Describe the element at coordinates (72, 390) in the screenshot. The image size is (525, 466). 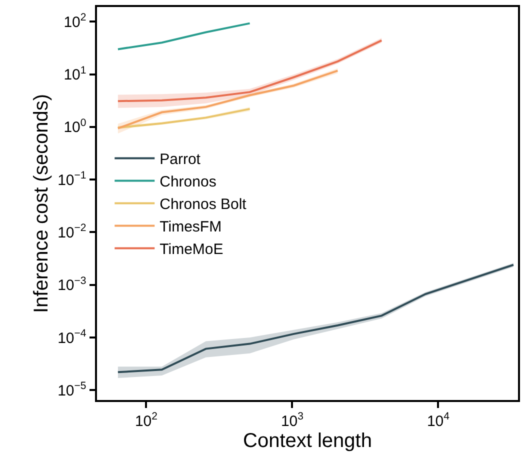
I see `y-tick-label: 10$^{−5}$` at that location.